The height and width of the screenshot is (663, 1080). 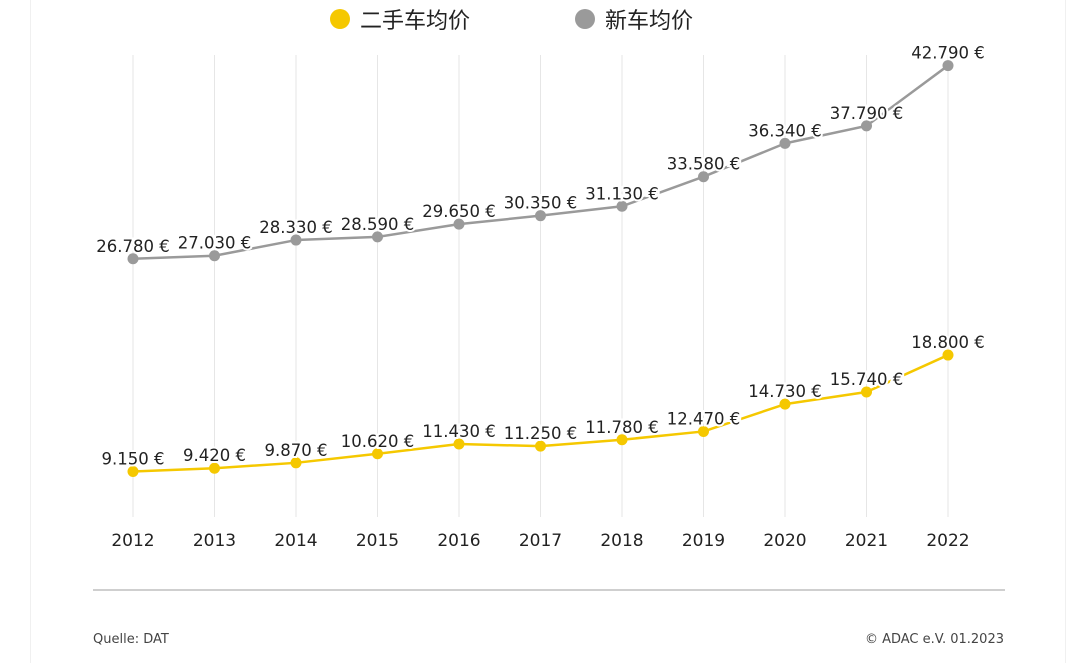 What do you see at coordinates (540, 446) in the screenshot?
I see `data-point-used-car-2017` at bounding box center [540, 446].